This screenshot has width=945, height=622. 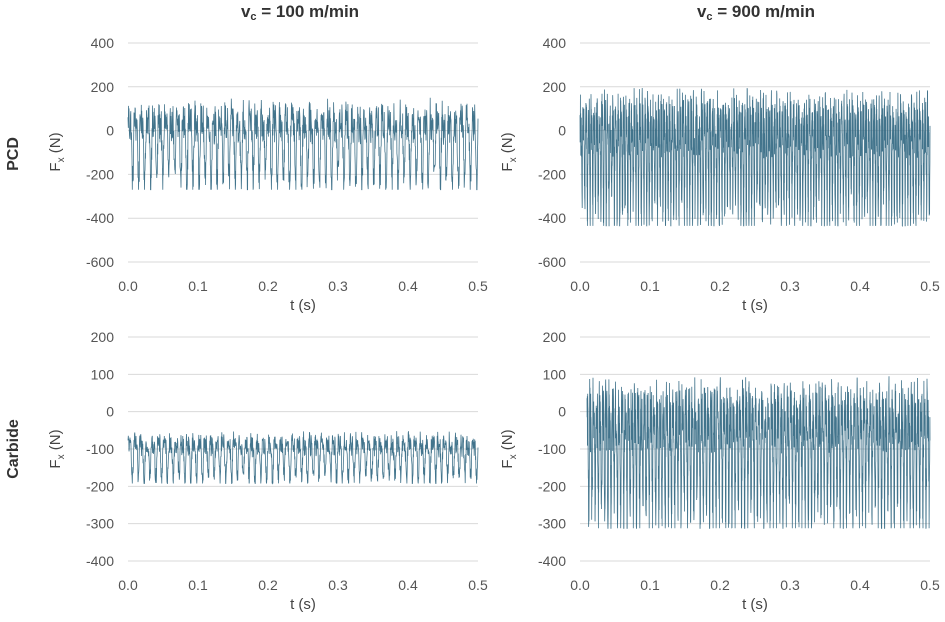 I want to click on column-title-900: vc = 900 m/min, so click(x=756, y=12).